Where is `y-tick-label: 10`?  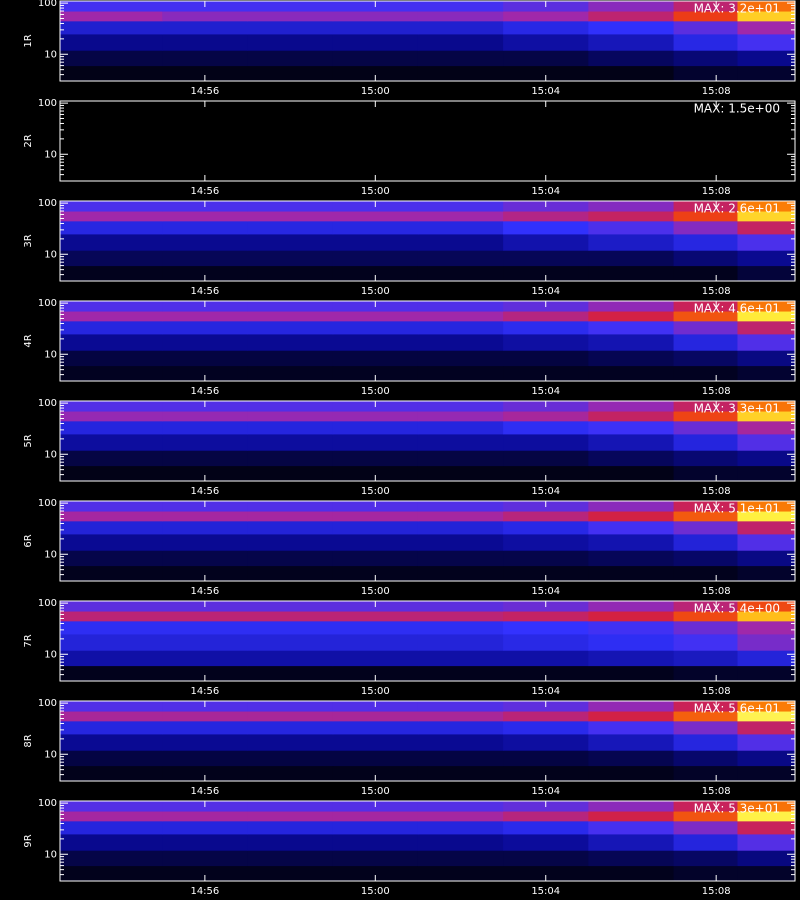 y-tick-label: 10 is located at coordinates (50, 754).